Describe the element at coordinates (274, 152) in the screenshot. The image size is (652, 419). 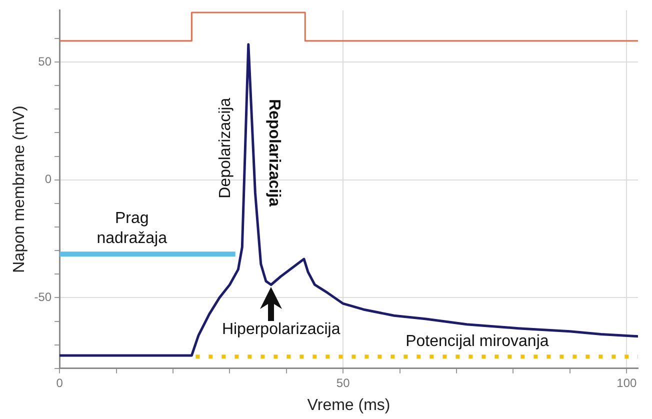
I see `annotation: Repolarizacija` at that location.